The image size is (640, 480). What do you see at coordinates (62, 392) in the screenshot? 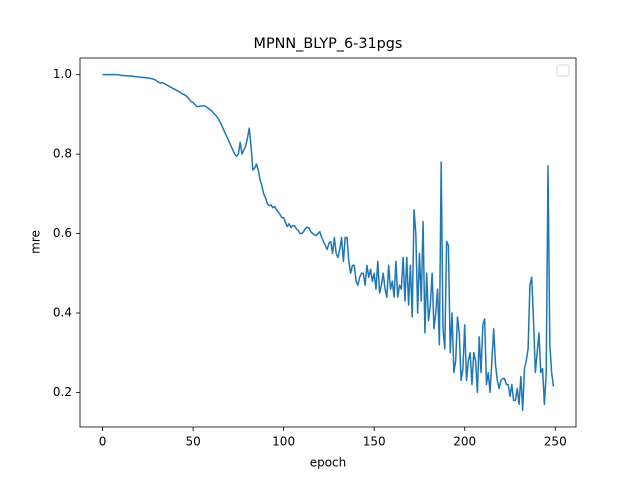
I see `y-tick-label: 0.2` at bounding box center [62, 392].